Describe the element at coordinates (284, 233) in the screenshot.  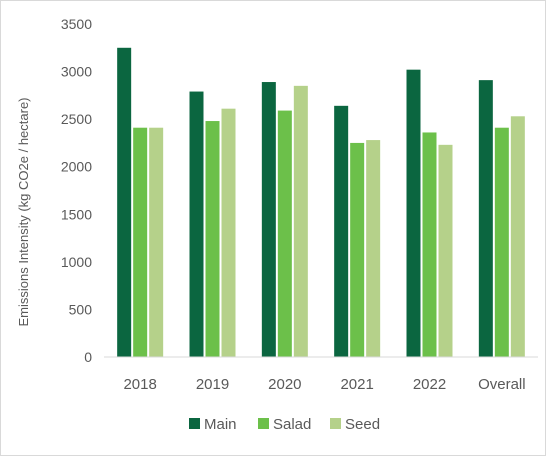
I see `bar-salad-2020` at that location.